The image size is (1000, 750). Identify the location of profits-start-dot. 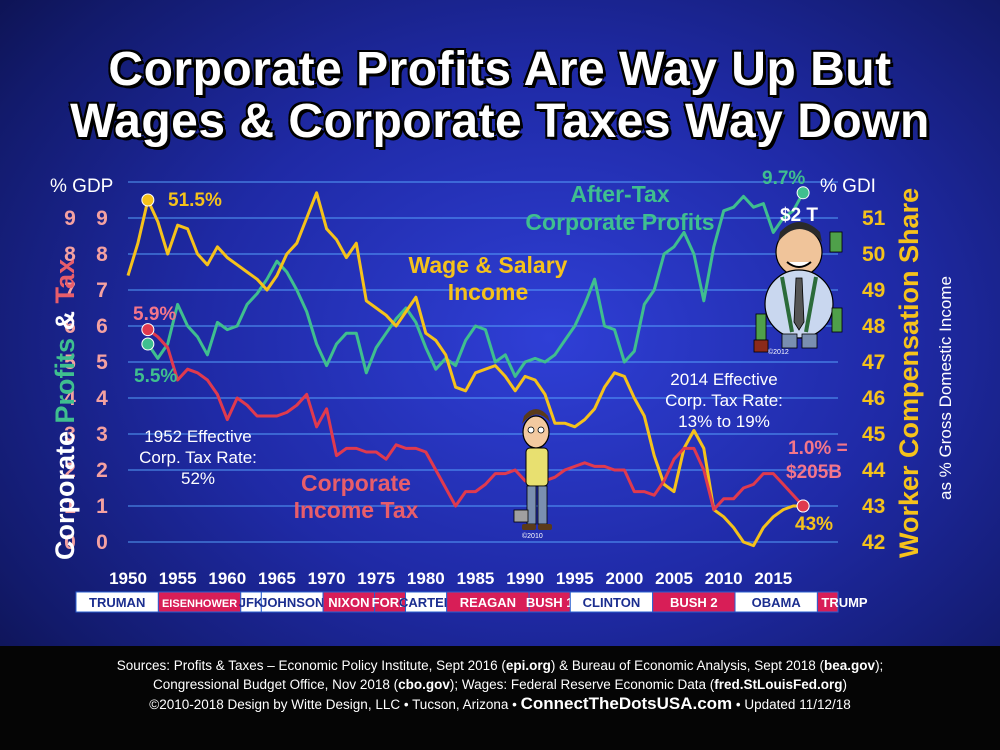
(148, 344).